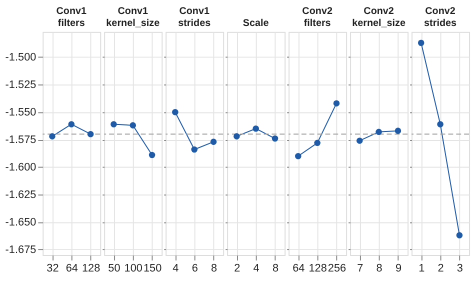  I want to click on y-tick-label: -1.550, so click(20, 112).